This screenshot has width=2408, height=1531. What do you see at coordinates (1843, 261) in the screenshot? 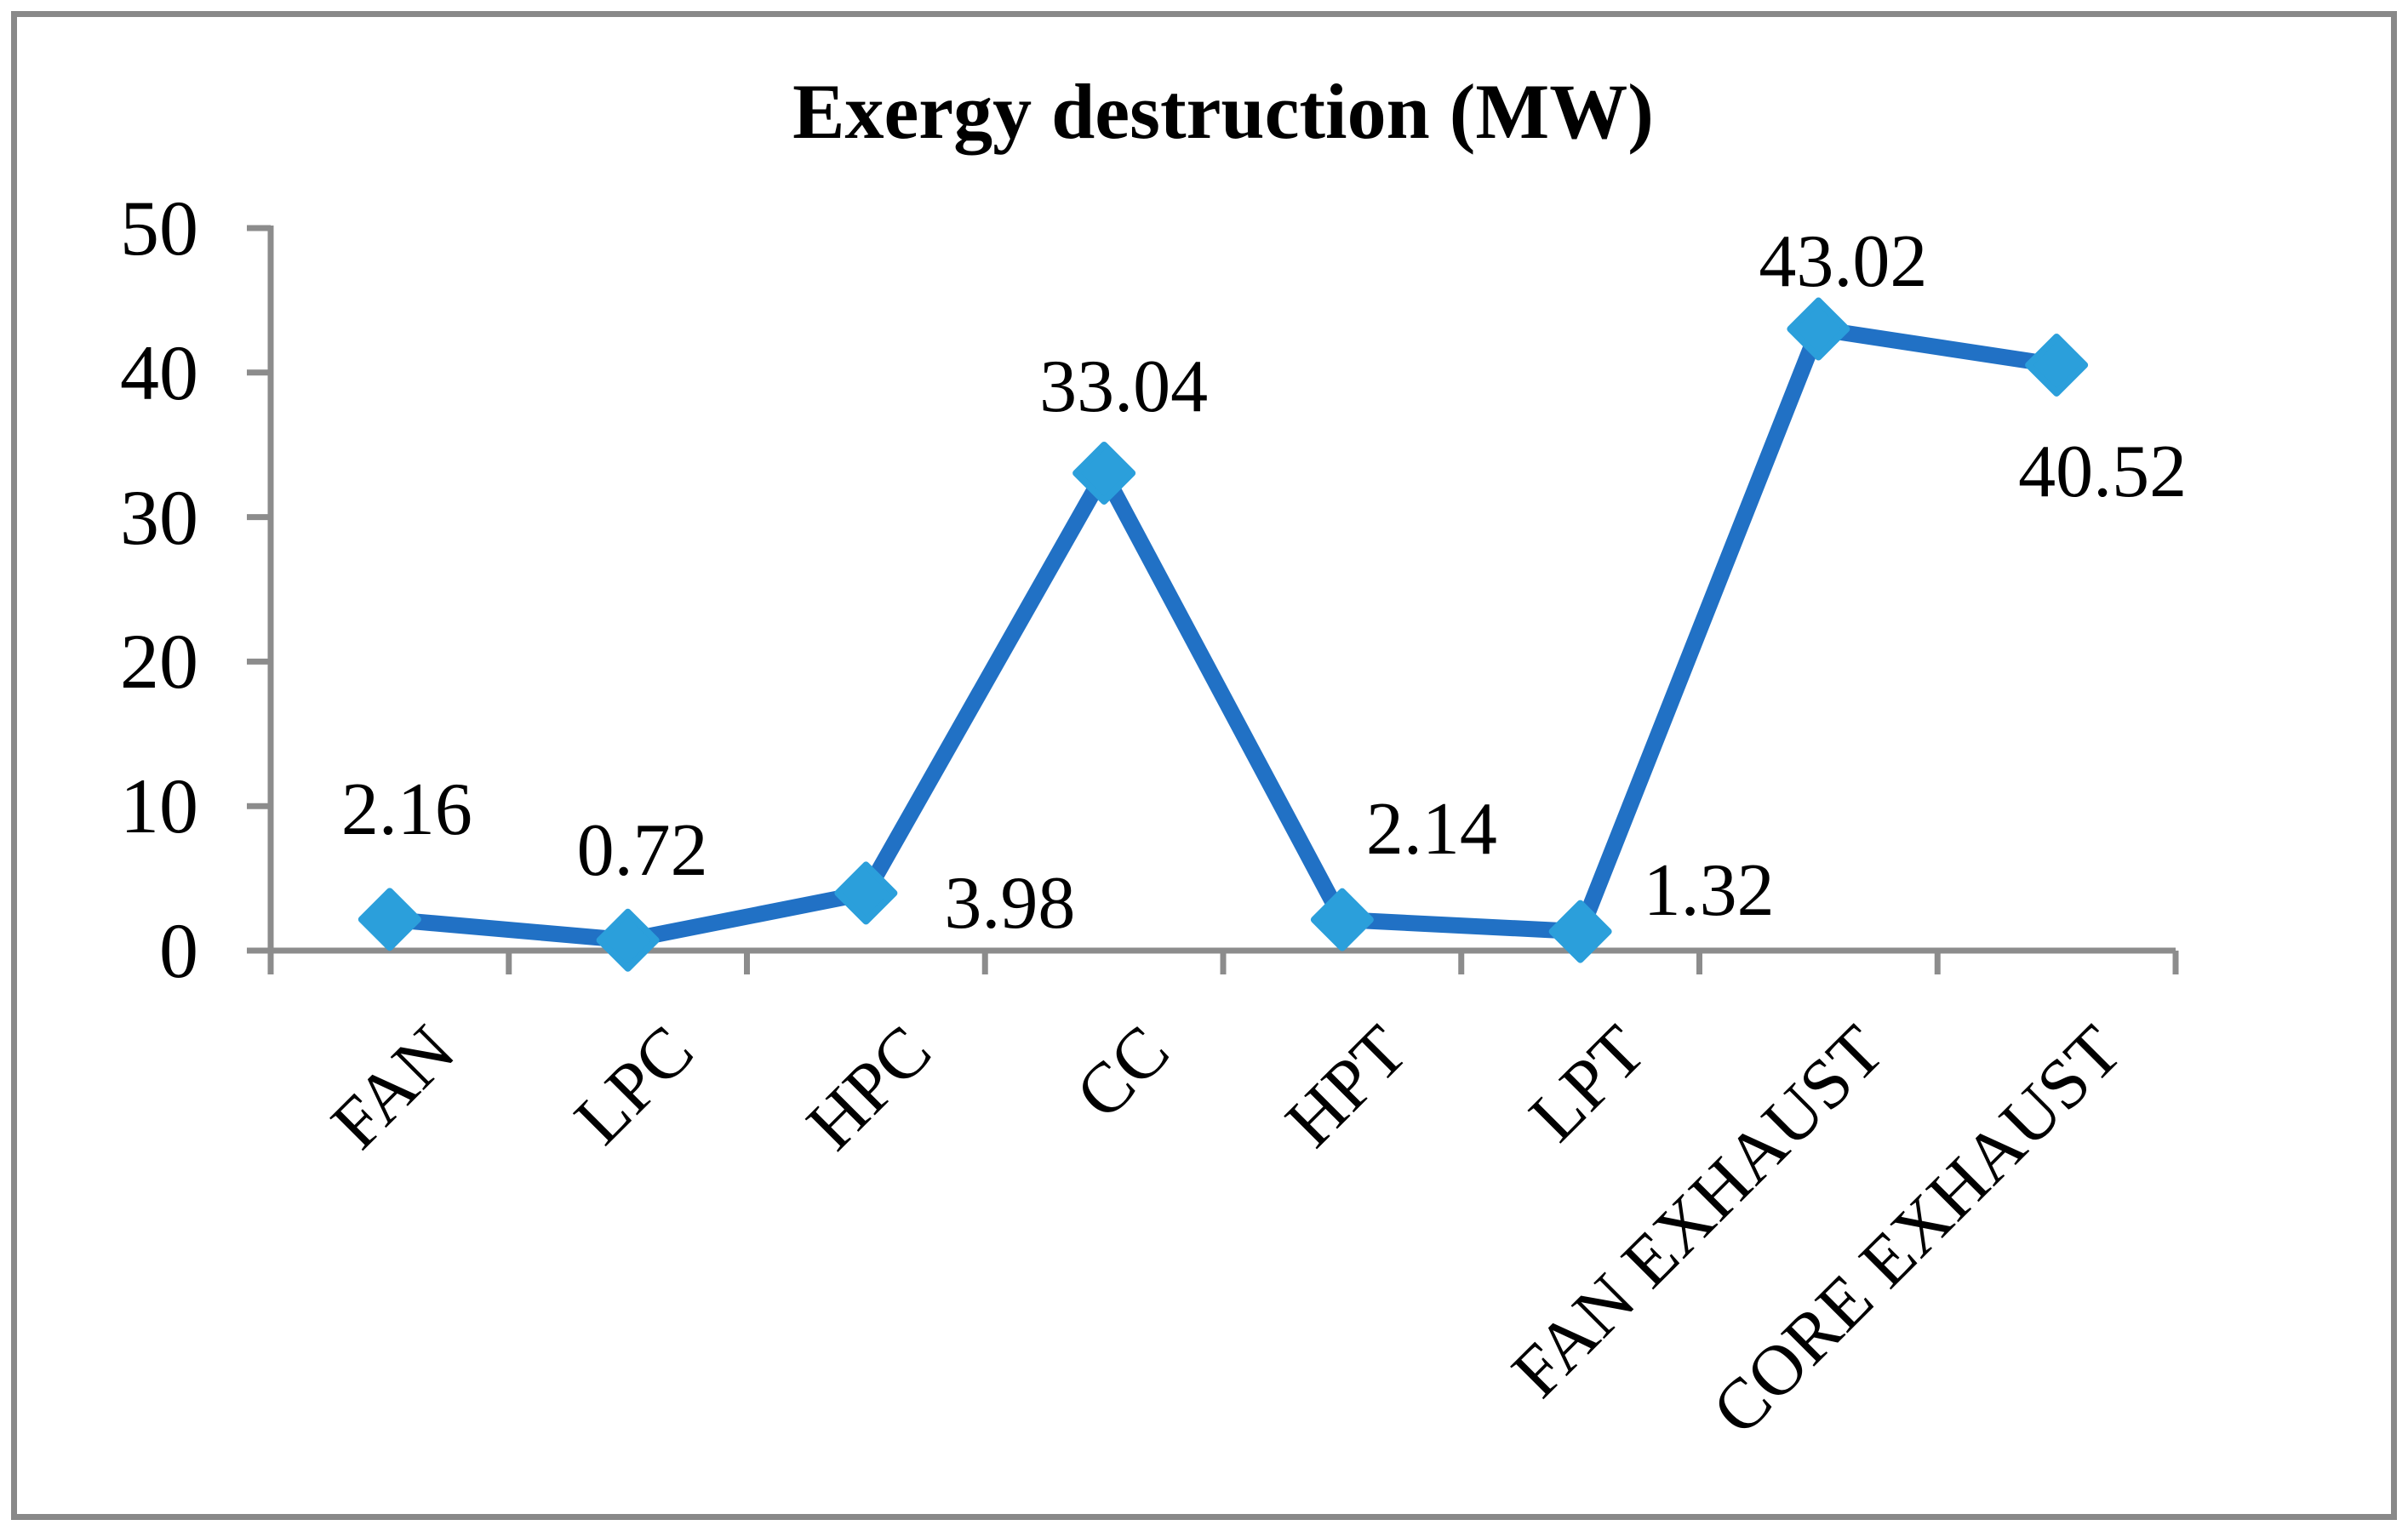
I see `data-label: 43.02` at bounding box center [1843, 261].